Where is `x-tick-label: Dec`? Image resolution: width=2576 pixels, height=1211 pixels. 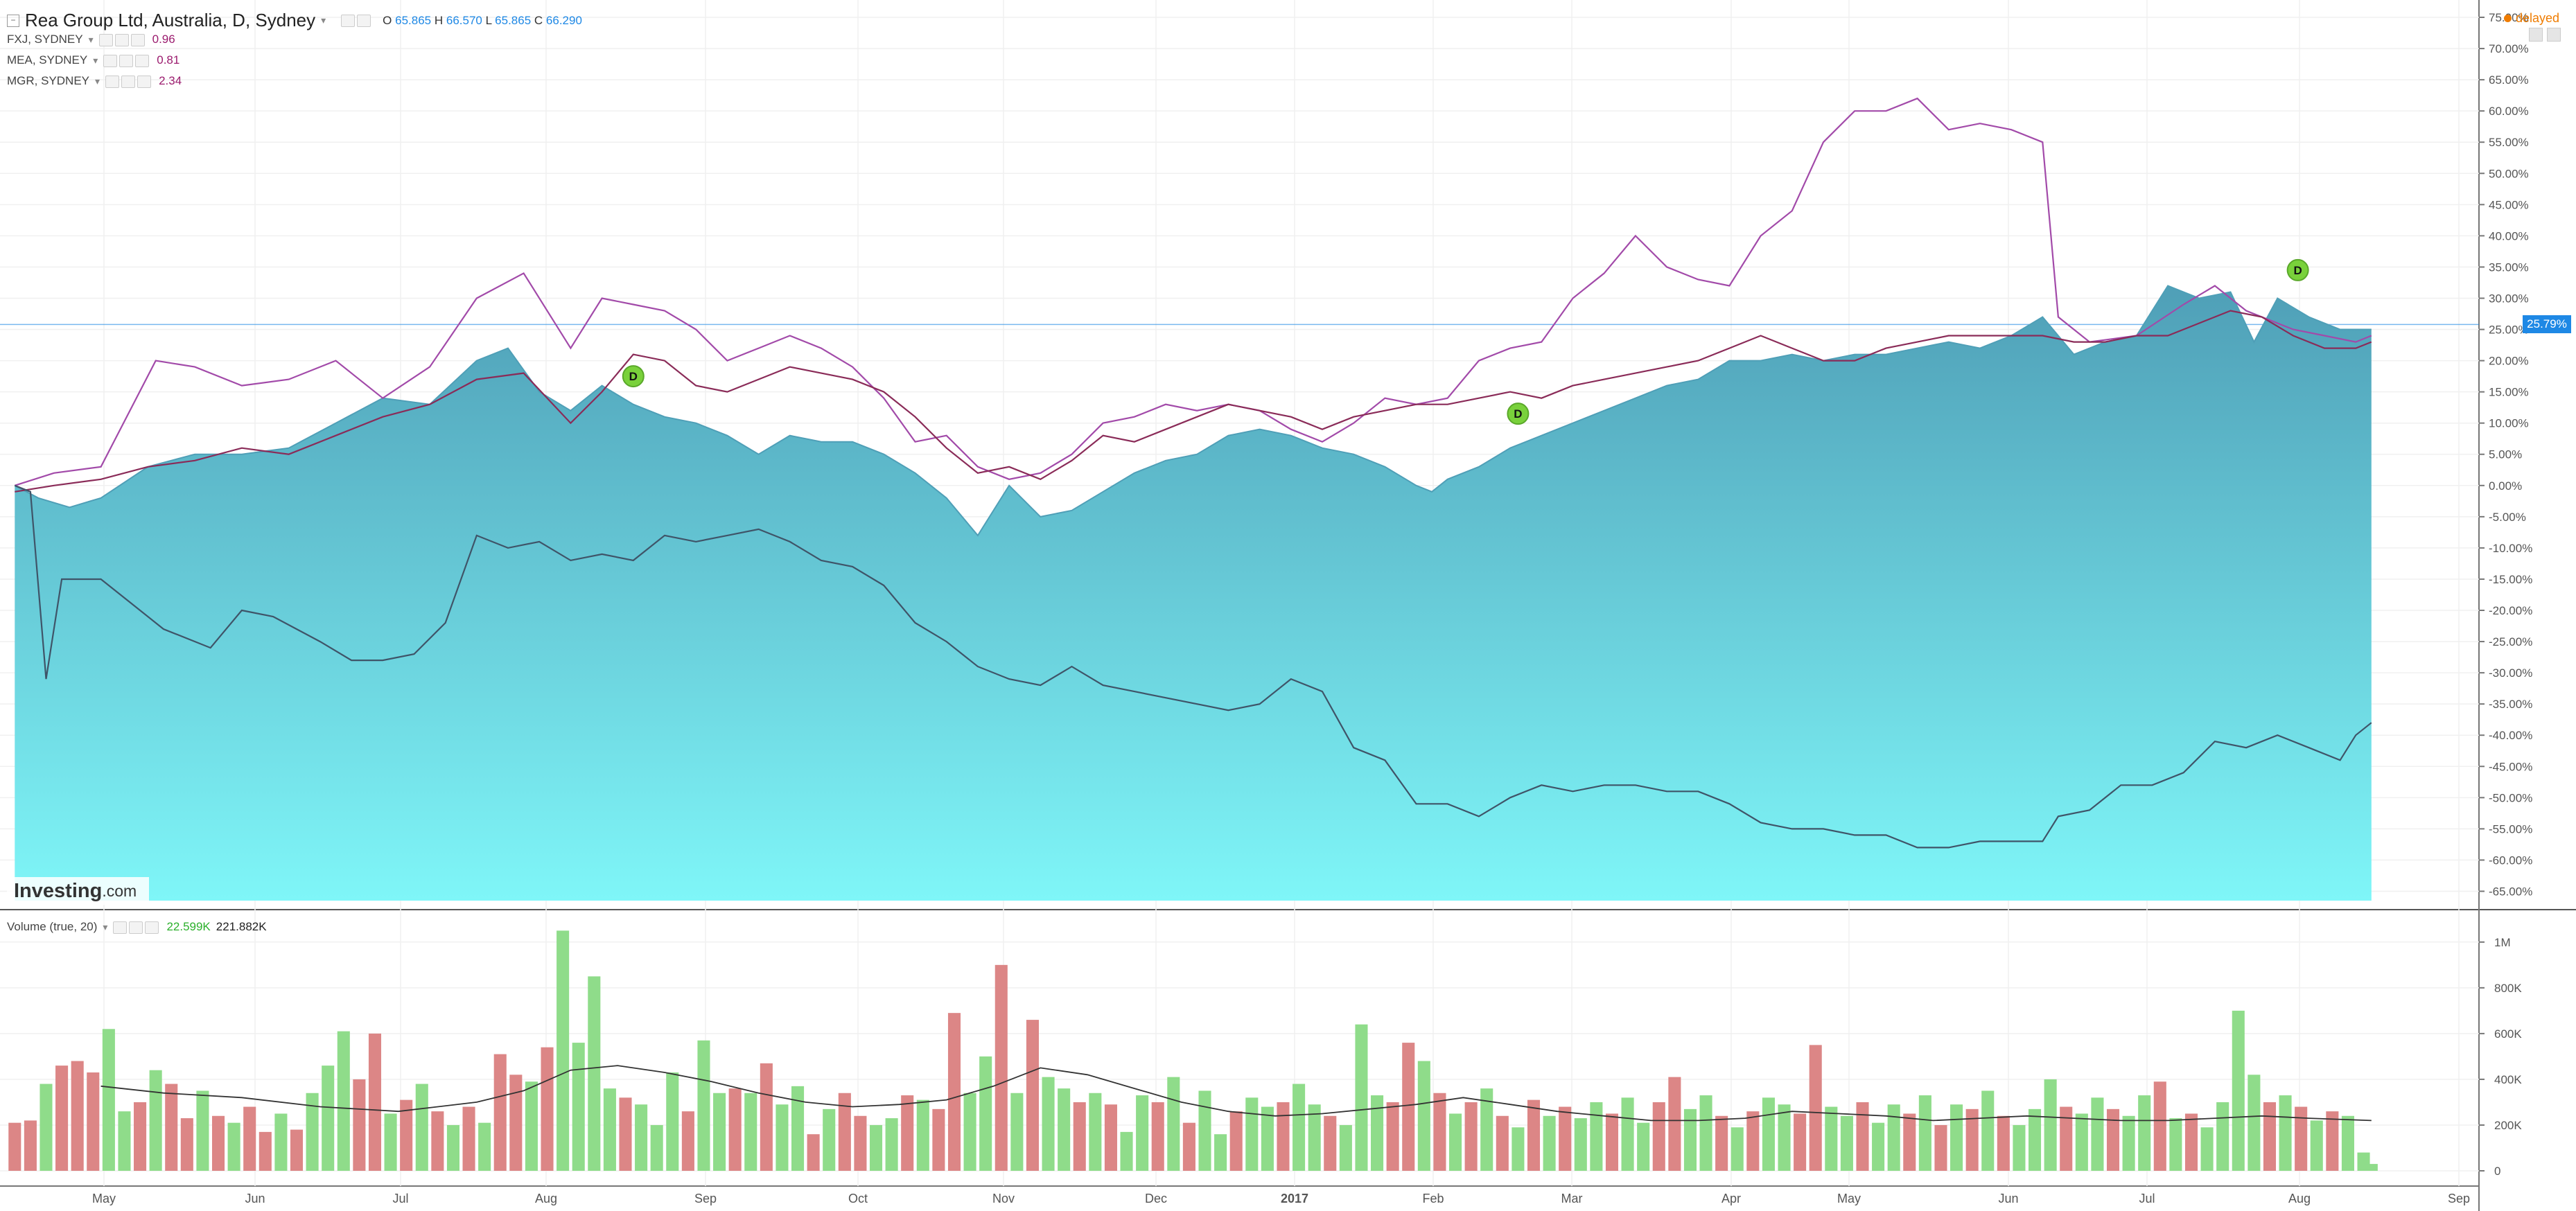
x-tick-label: Dec is located at coordinates (1156, 1198).